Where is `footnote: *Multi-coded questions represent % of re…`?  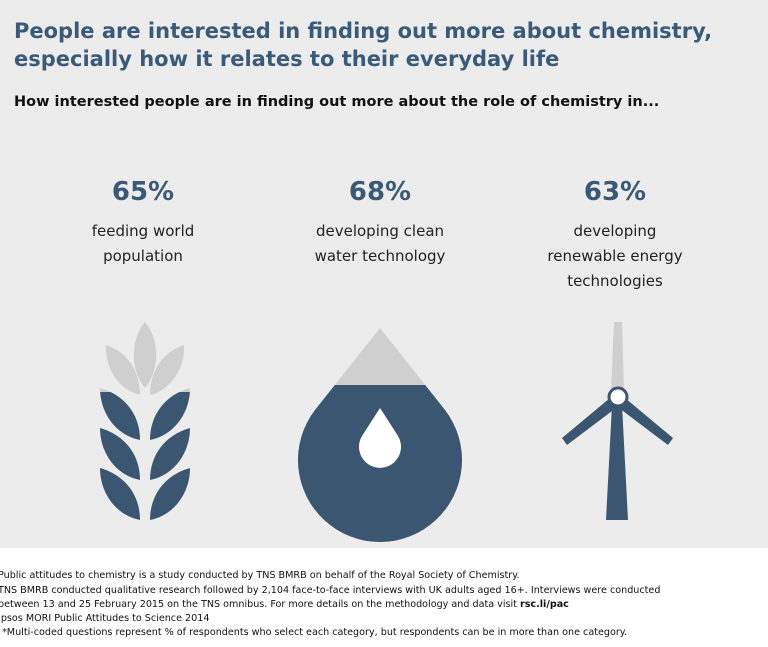
footnote: *Multi-coded questions represent % of re… is located at coordinates (314, 632).